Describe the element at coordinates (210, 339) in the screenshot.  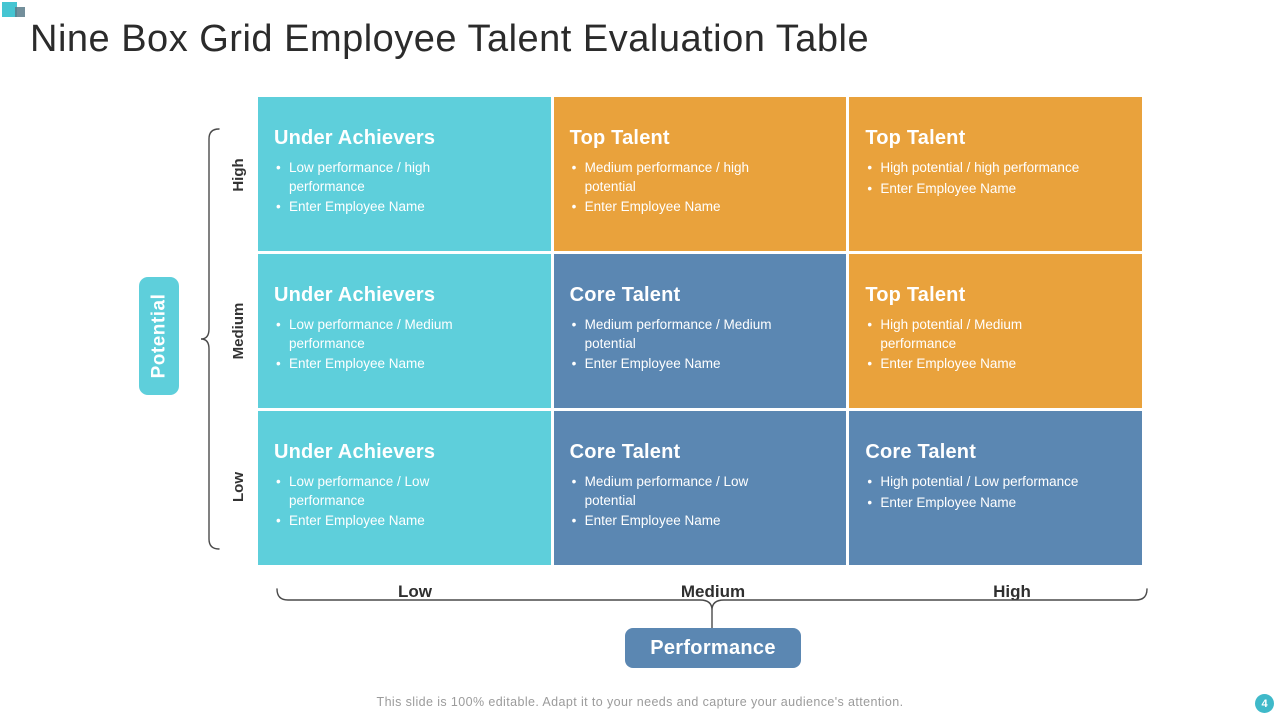
I see `curly-brace-left-icon` at that location.